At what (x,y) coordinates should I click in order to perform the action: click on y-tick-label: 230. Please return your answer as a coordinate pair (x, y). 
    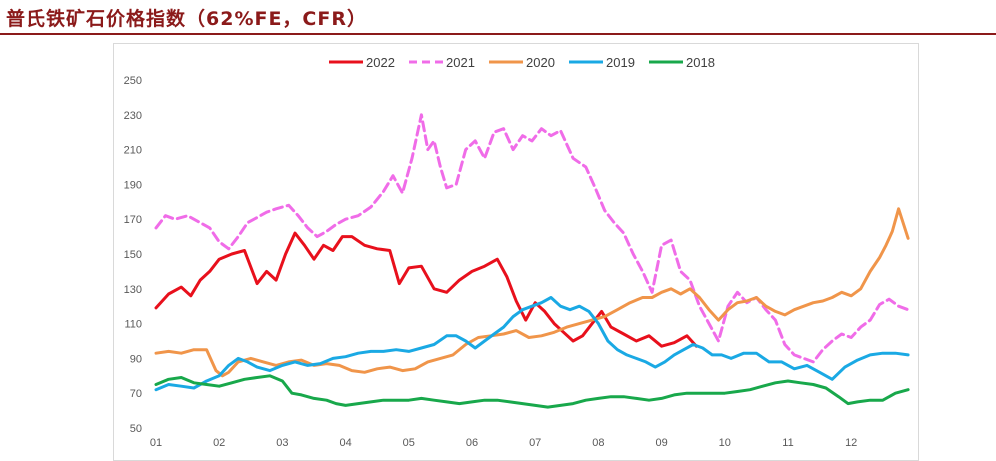
    Looking at the image, I should click on (133, 116).